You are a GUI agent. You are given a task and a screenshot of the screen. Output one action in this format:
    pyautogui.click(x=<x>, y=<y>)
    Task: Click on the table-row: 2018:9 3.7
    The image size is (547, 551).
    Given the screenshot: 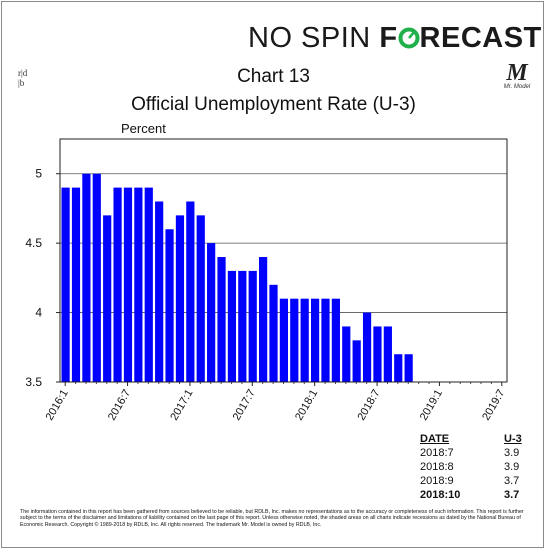 What is the action you would take?
    pyautogui.click(x=478, y=481)
    